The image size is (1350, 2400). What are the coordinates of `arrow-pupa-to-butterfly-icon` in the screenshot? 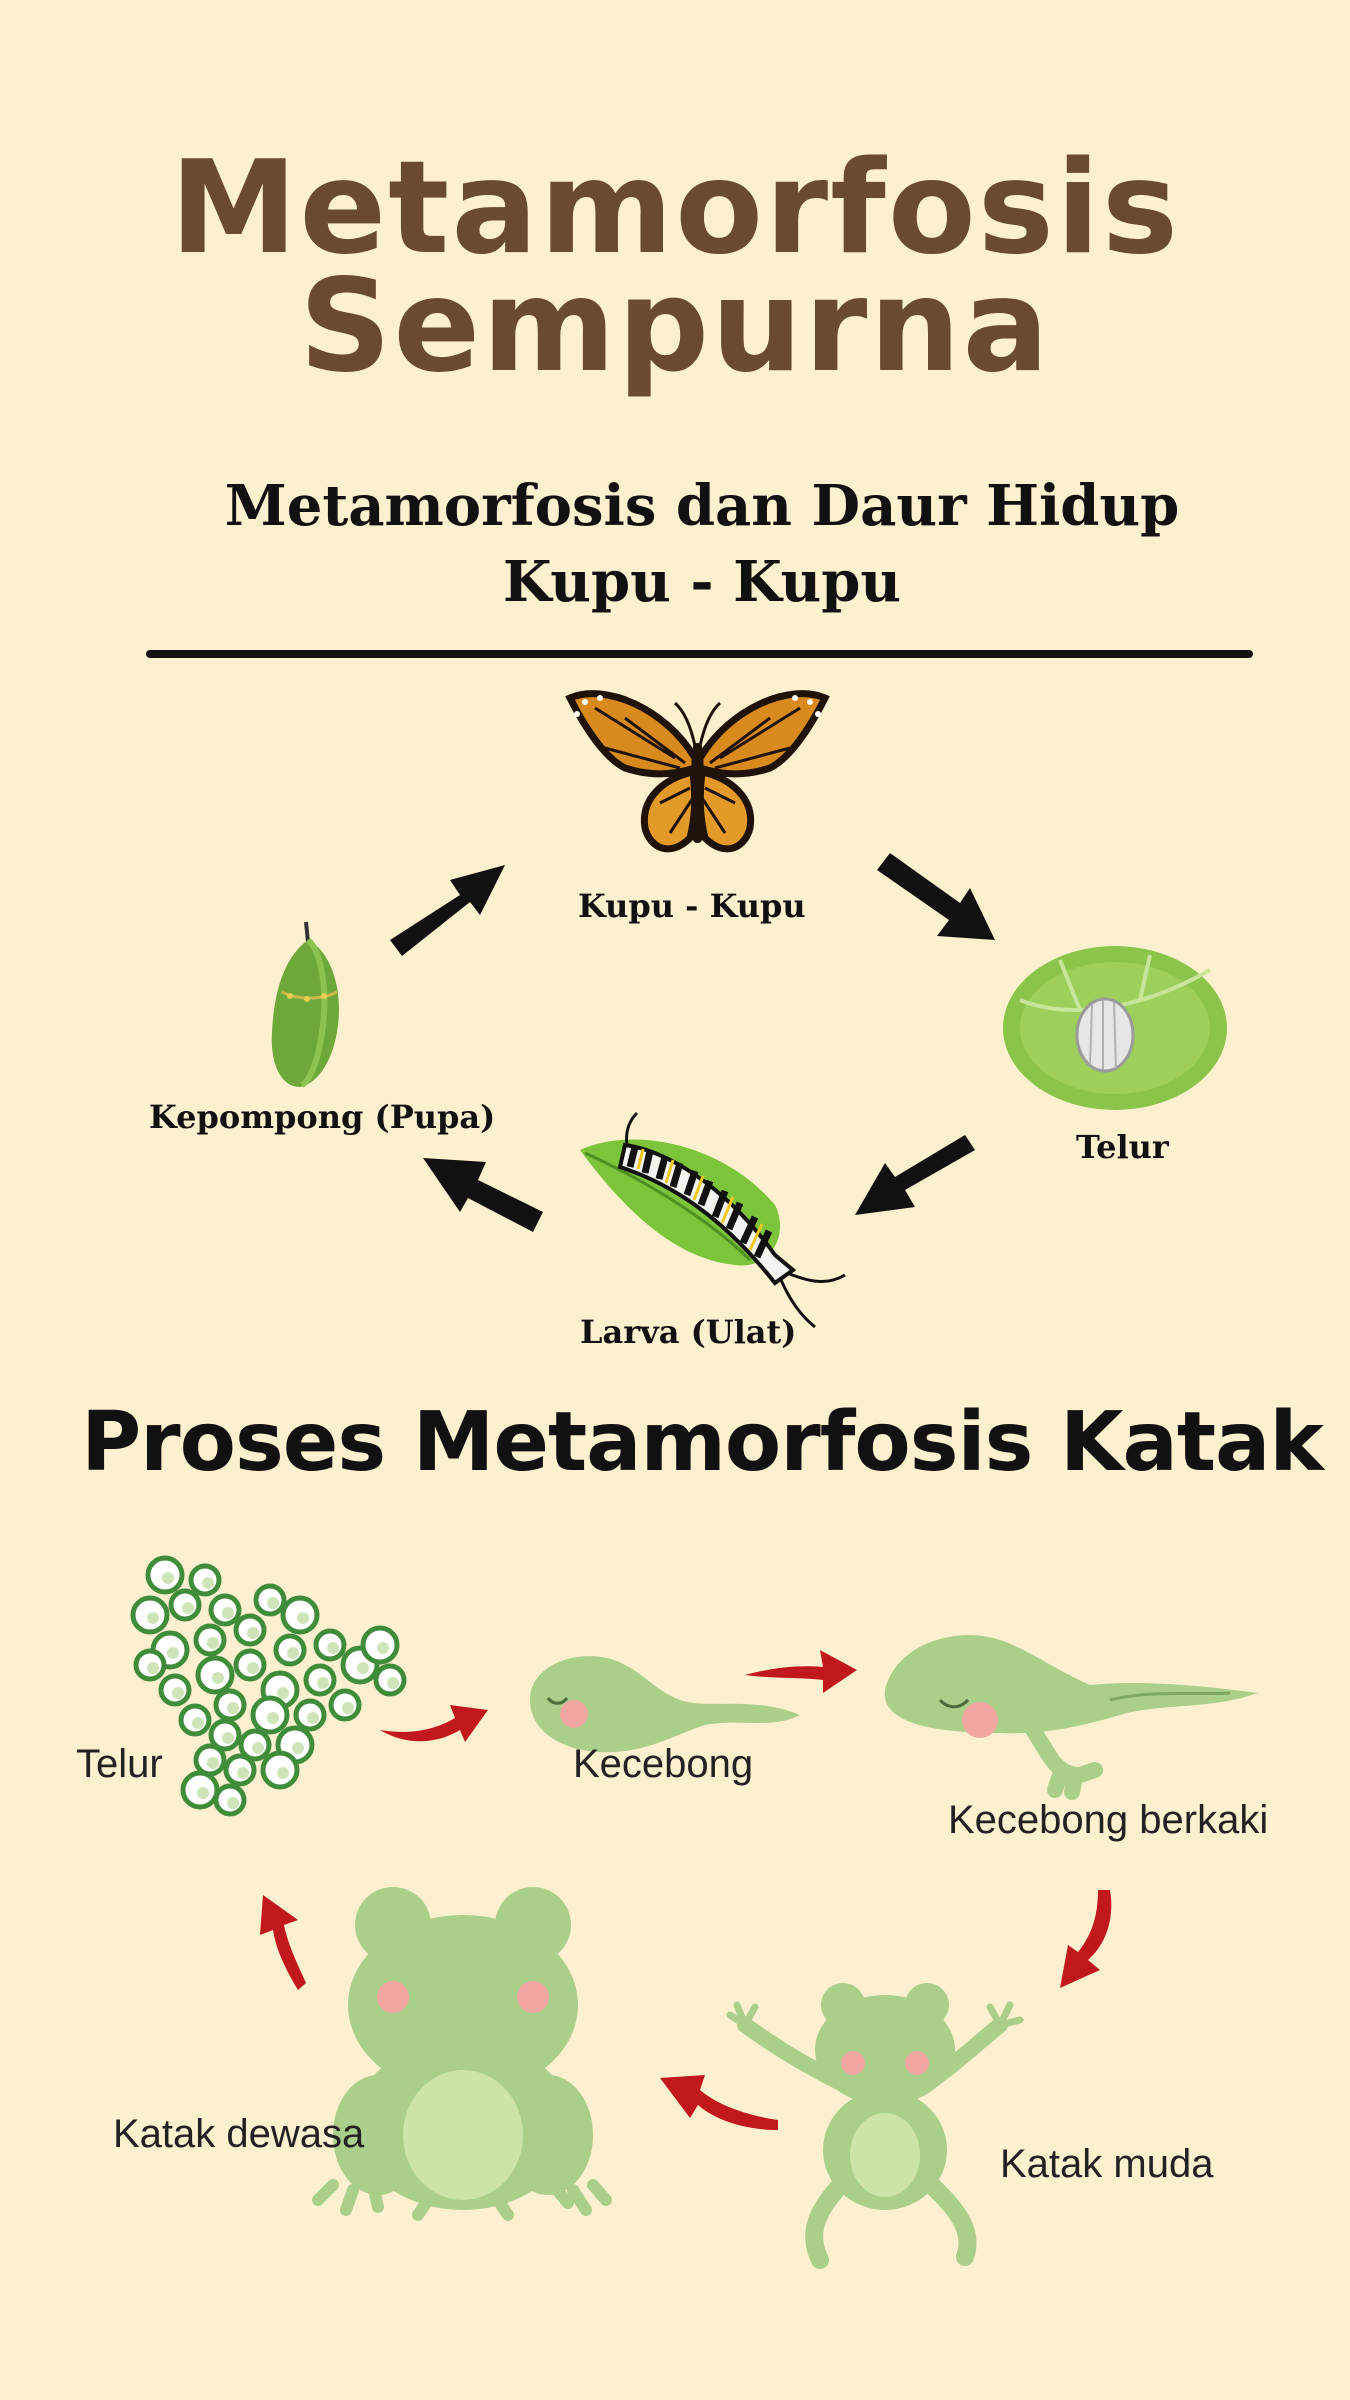 It's located at (447, 910).